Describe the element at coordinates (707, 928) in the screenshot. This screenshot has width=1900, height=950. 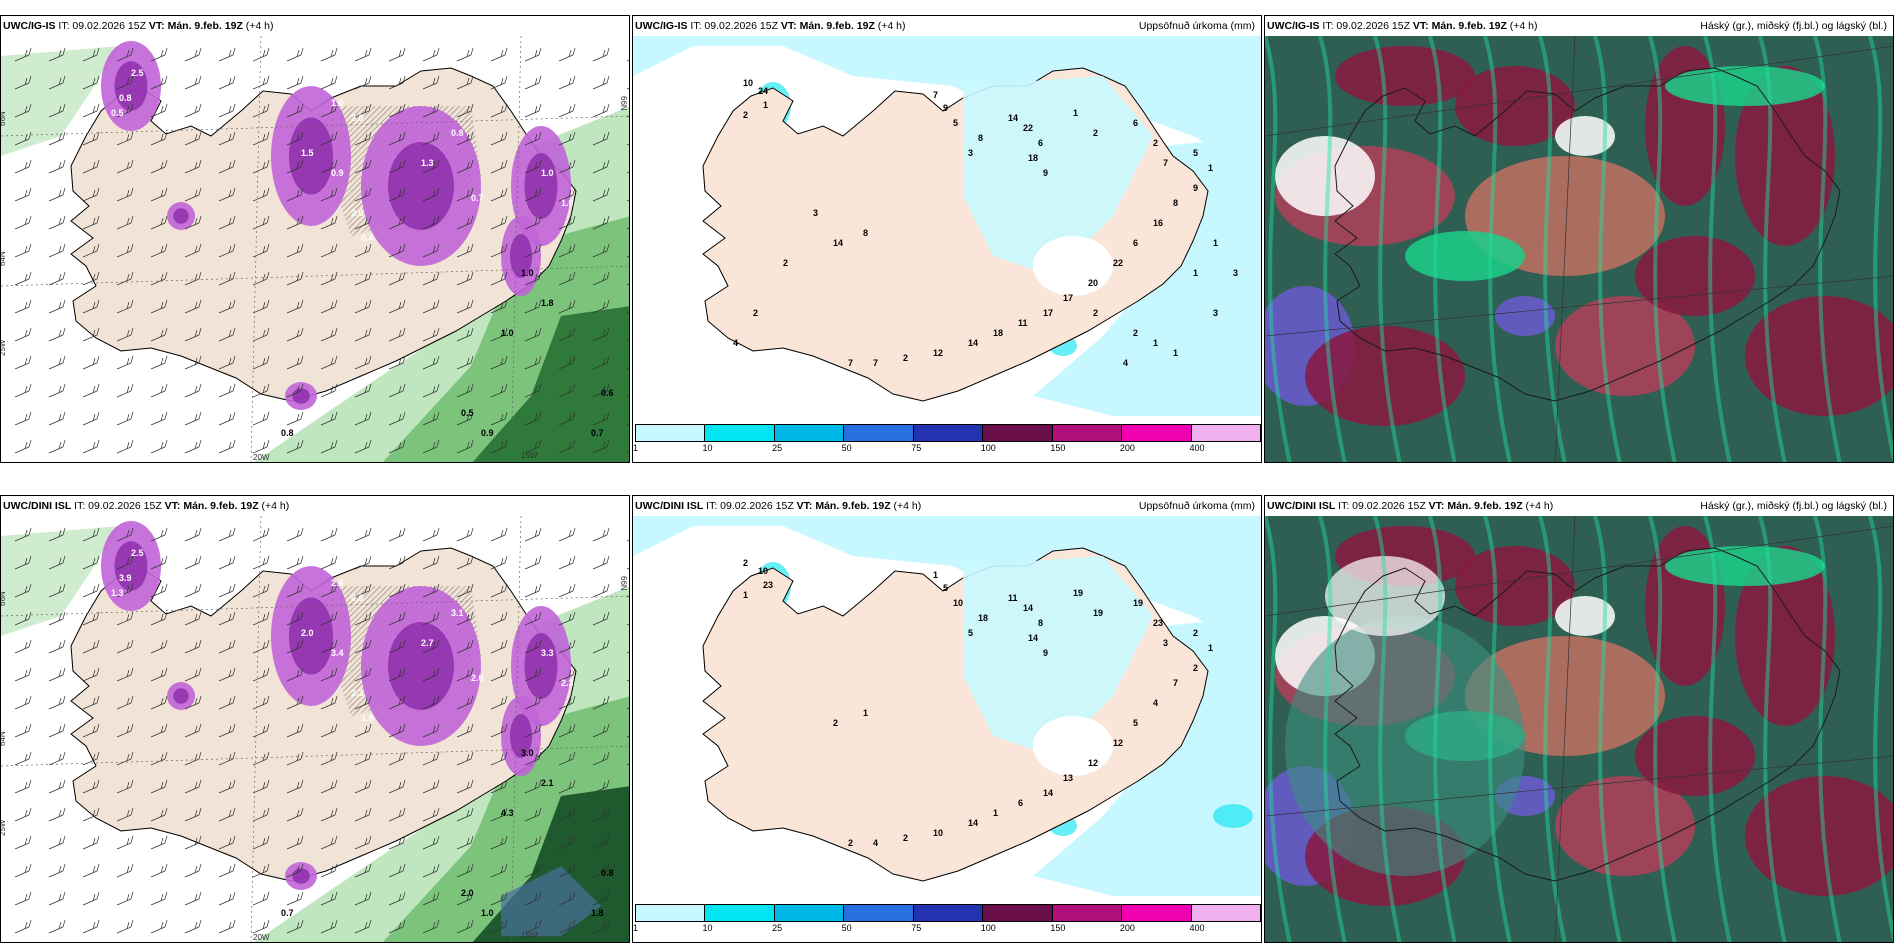
I see `legend-tick-label: 10` at that location.